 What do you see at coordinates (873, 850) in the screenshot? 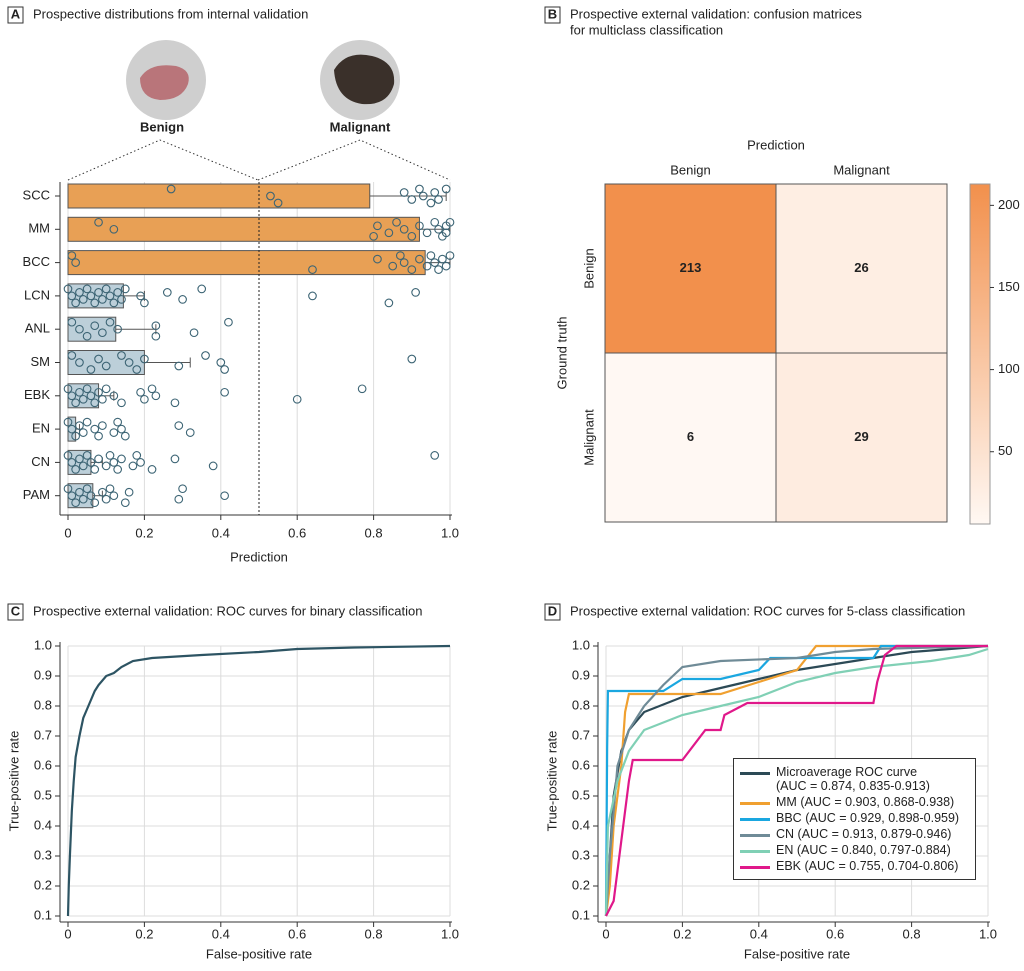
I see `legend-auc-label: (AUC = 0.840, 0.797-0.884)` at bounding box center [873, 850].